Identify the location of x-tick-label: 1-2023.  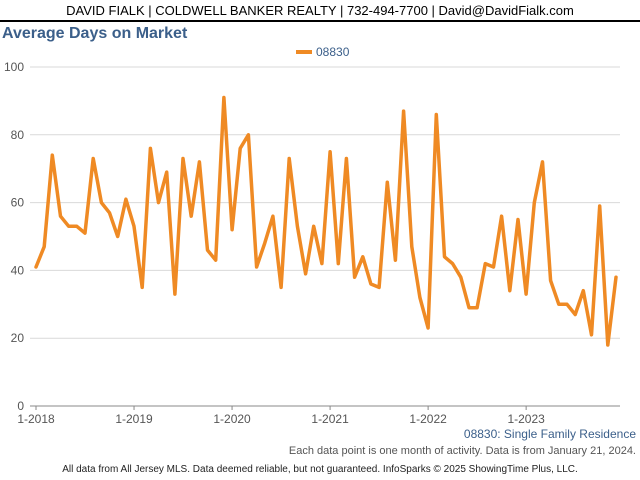
(526, 419).